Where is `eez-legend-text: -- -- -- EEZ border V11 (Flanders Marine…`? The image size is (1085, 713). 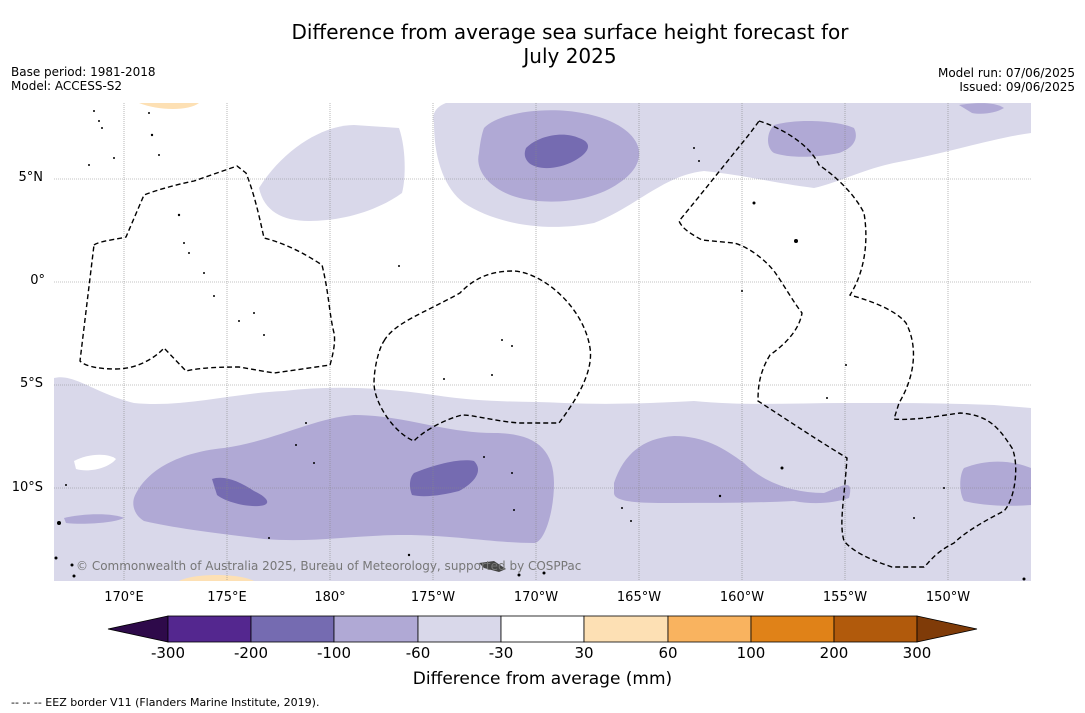 eez-legend-text: -- -- -- EEZ border V11 (Flanders Marine… is located at coordinates (165, 702).